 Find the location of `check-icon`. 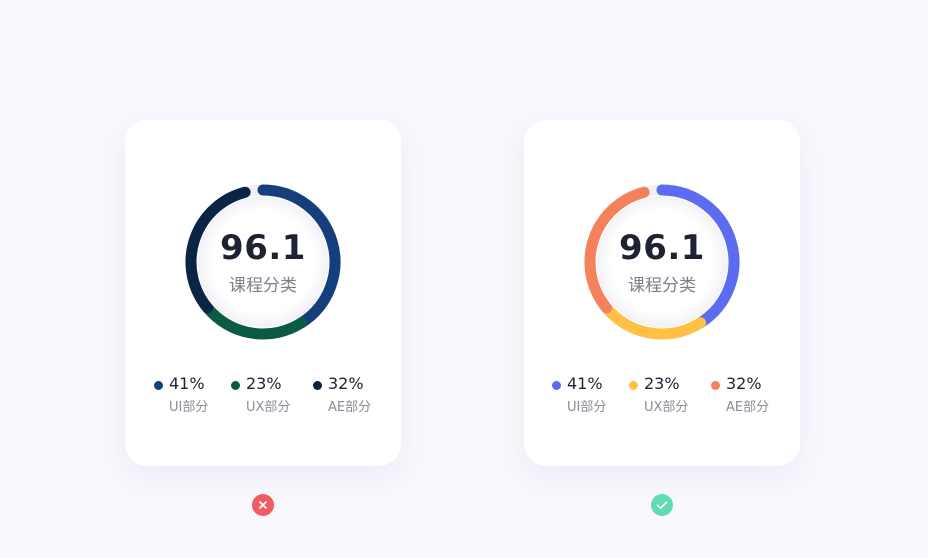

check-icon is located at coordinates (662, 505).